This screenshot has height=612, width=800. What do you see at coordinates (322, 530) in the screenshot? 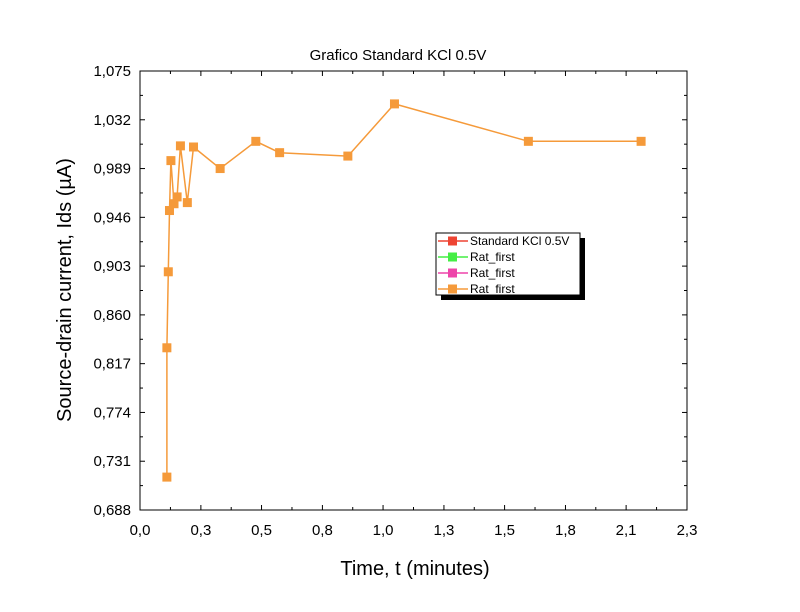
I see `x-tick-label: 0,8` at bounding box center [322, 530].